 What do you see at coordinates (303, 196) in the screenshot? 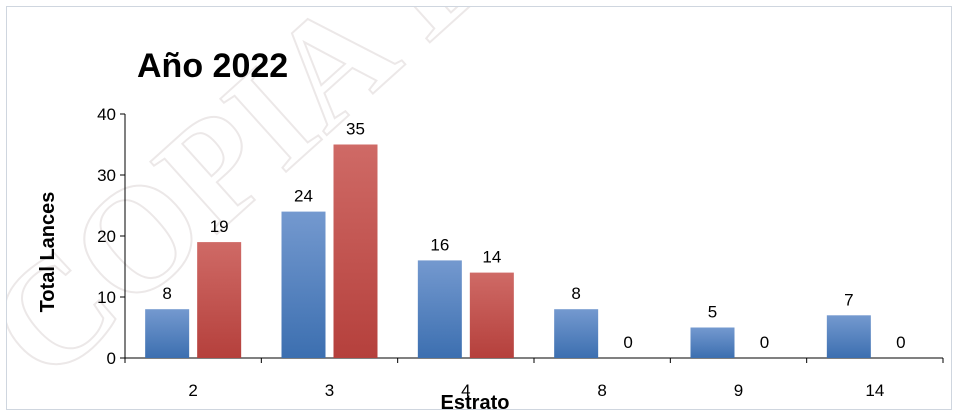
I see `data-label: 24` at bounding box center [303, 196].